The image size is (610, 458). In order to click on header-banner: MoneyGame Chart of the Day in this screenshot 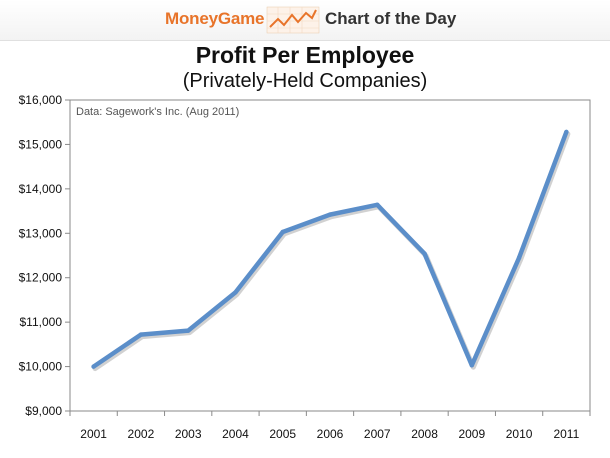, I will do `click(305, 20)`.